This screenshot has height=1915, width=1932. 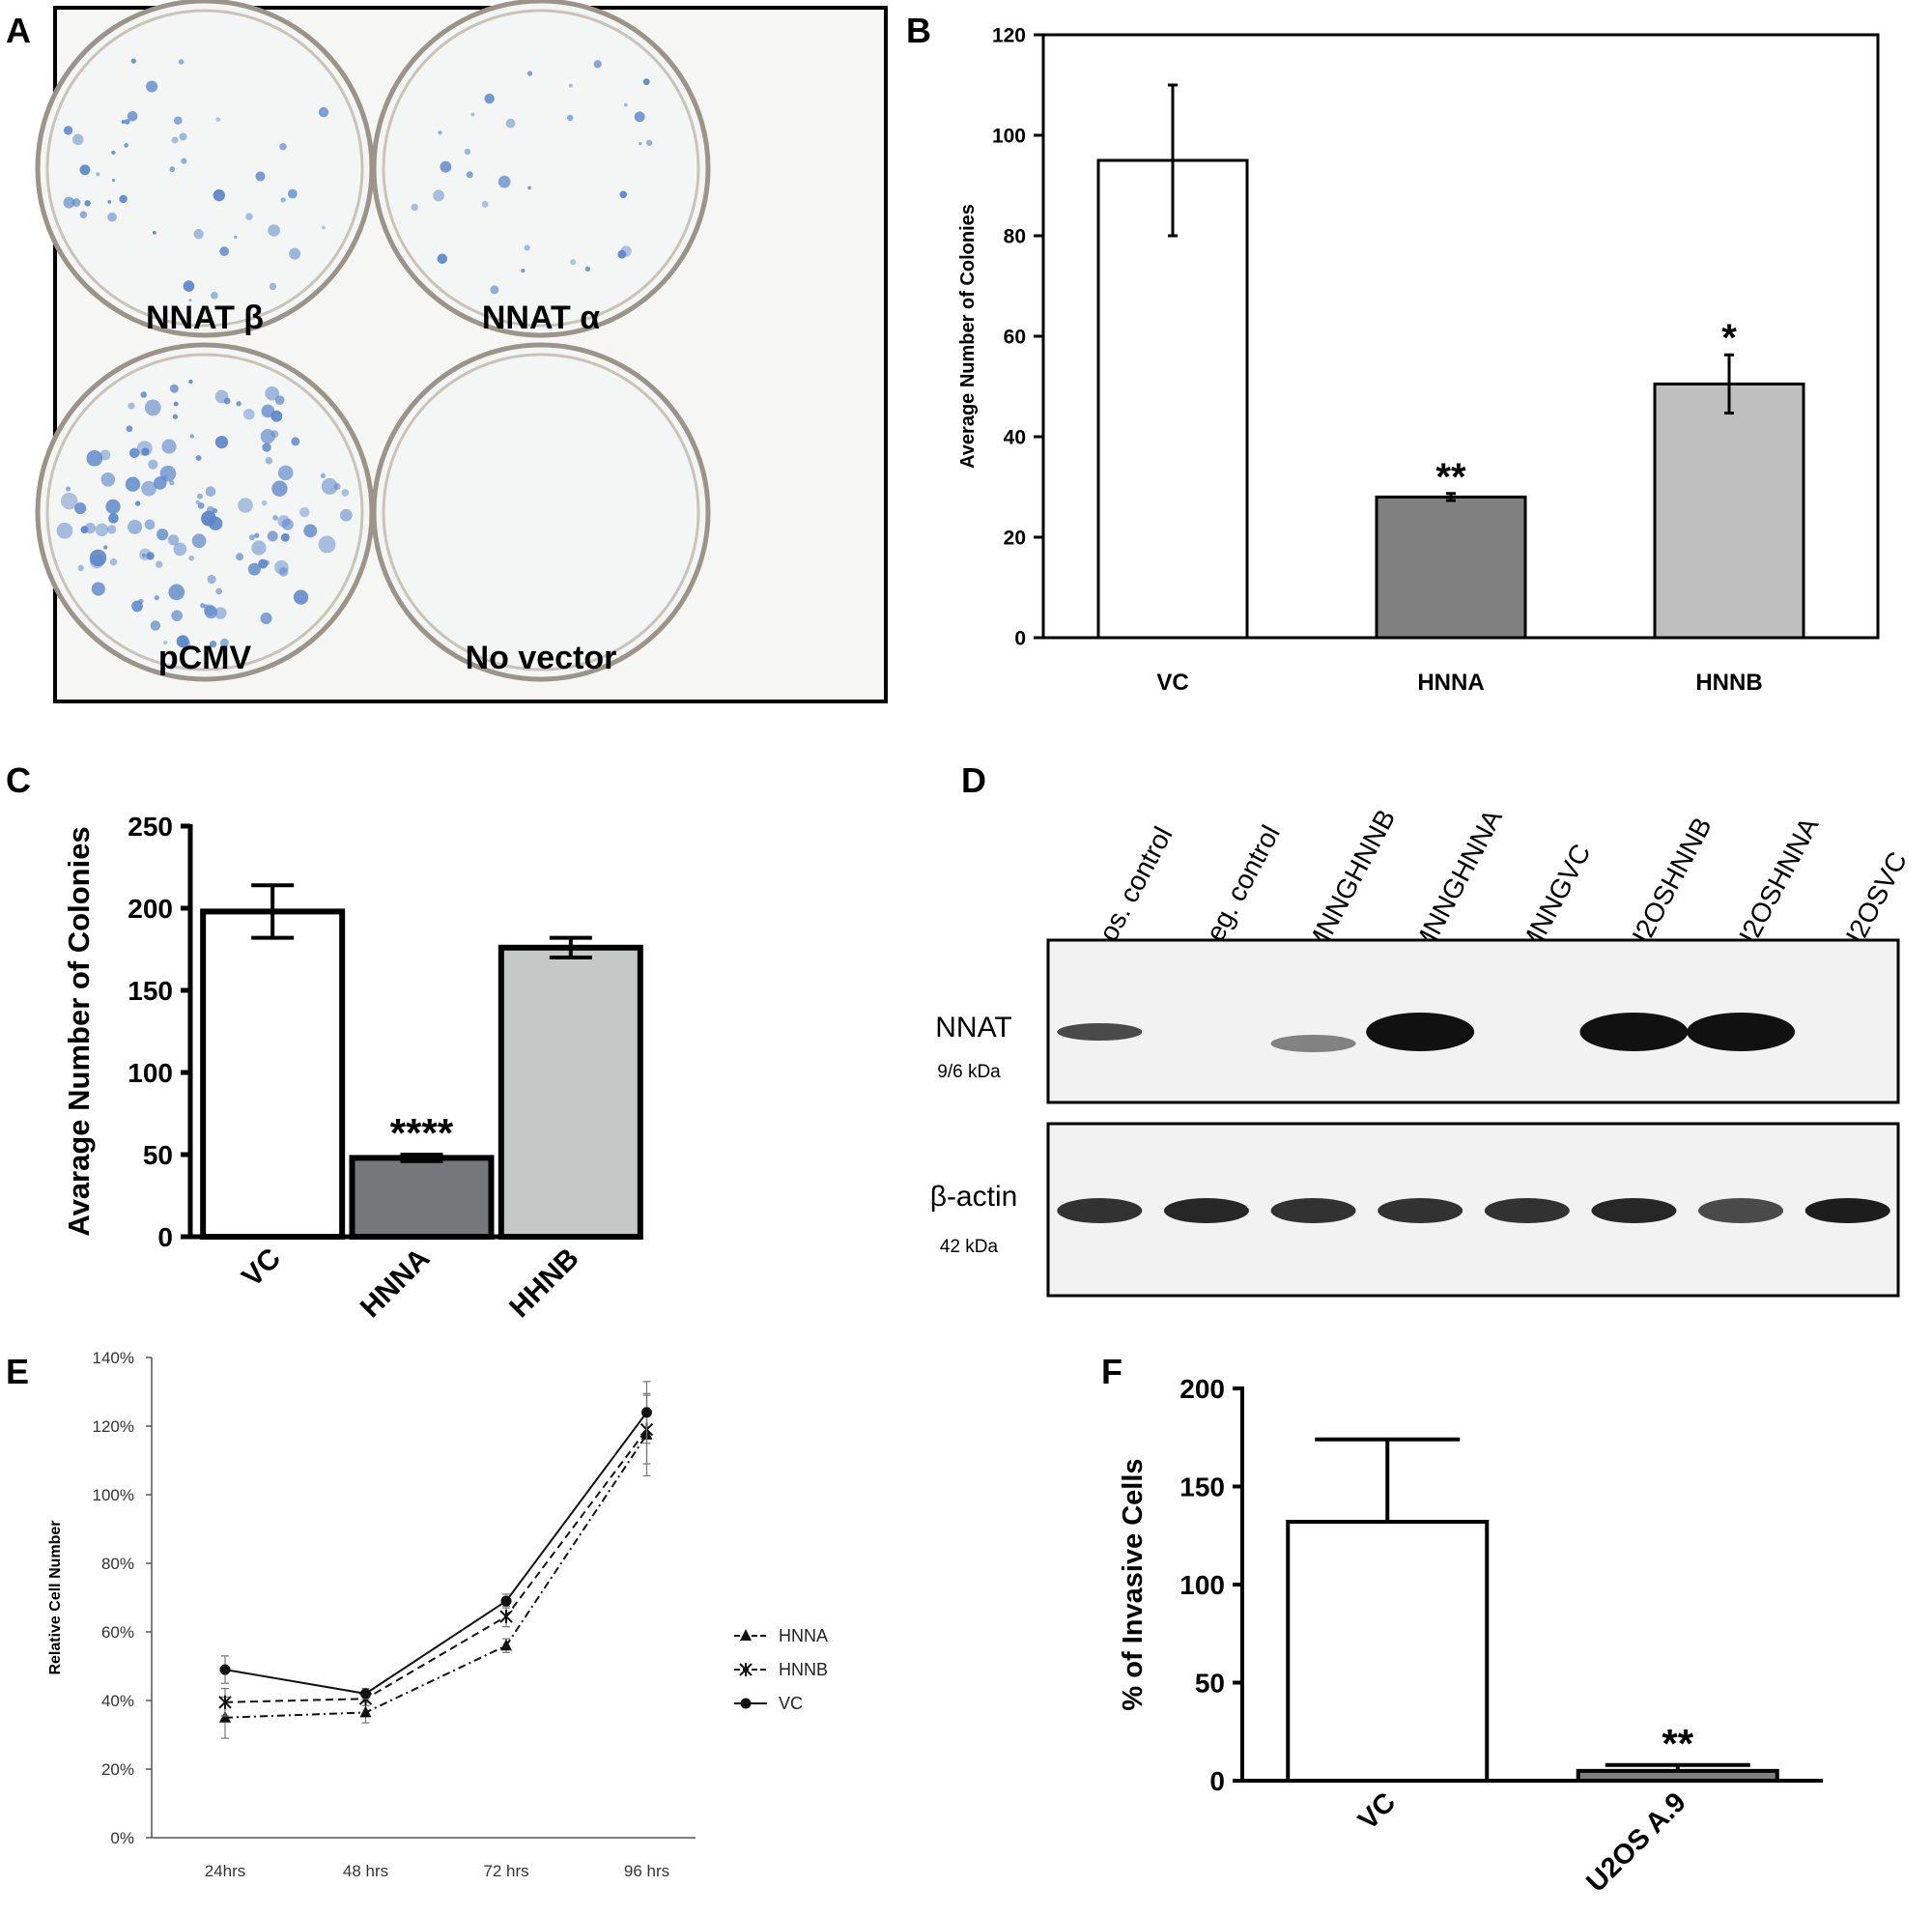 What do you see at coordinates (803, 1670) in the screenshot?
I see `legend-label: HNNB` at bounding box center [803, 1670].